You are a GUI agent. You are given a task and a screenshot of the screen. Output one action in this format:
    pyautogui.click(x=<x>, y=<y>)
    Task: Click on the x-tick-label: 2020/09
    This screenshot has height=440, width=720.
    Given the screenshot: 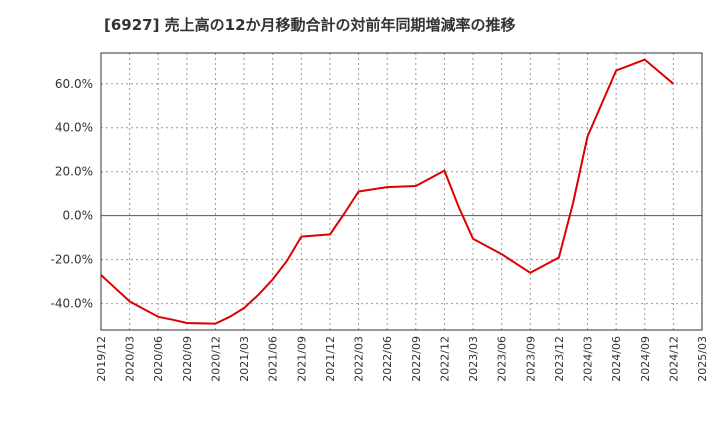 What is the action you would take?
    pyautogui.click(x=187, y=359)
    